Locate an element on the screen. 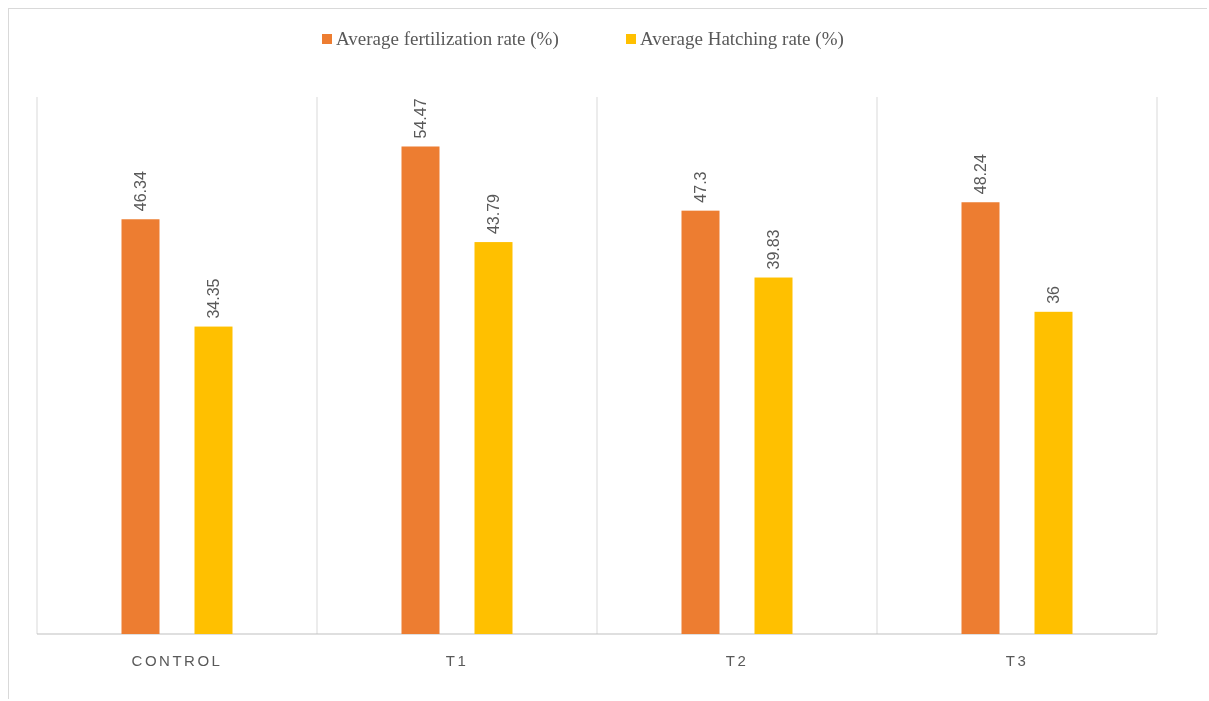  data-label: 47.3 is located at coordinates (700, 187).